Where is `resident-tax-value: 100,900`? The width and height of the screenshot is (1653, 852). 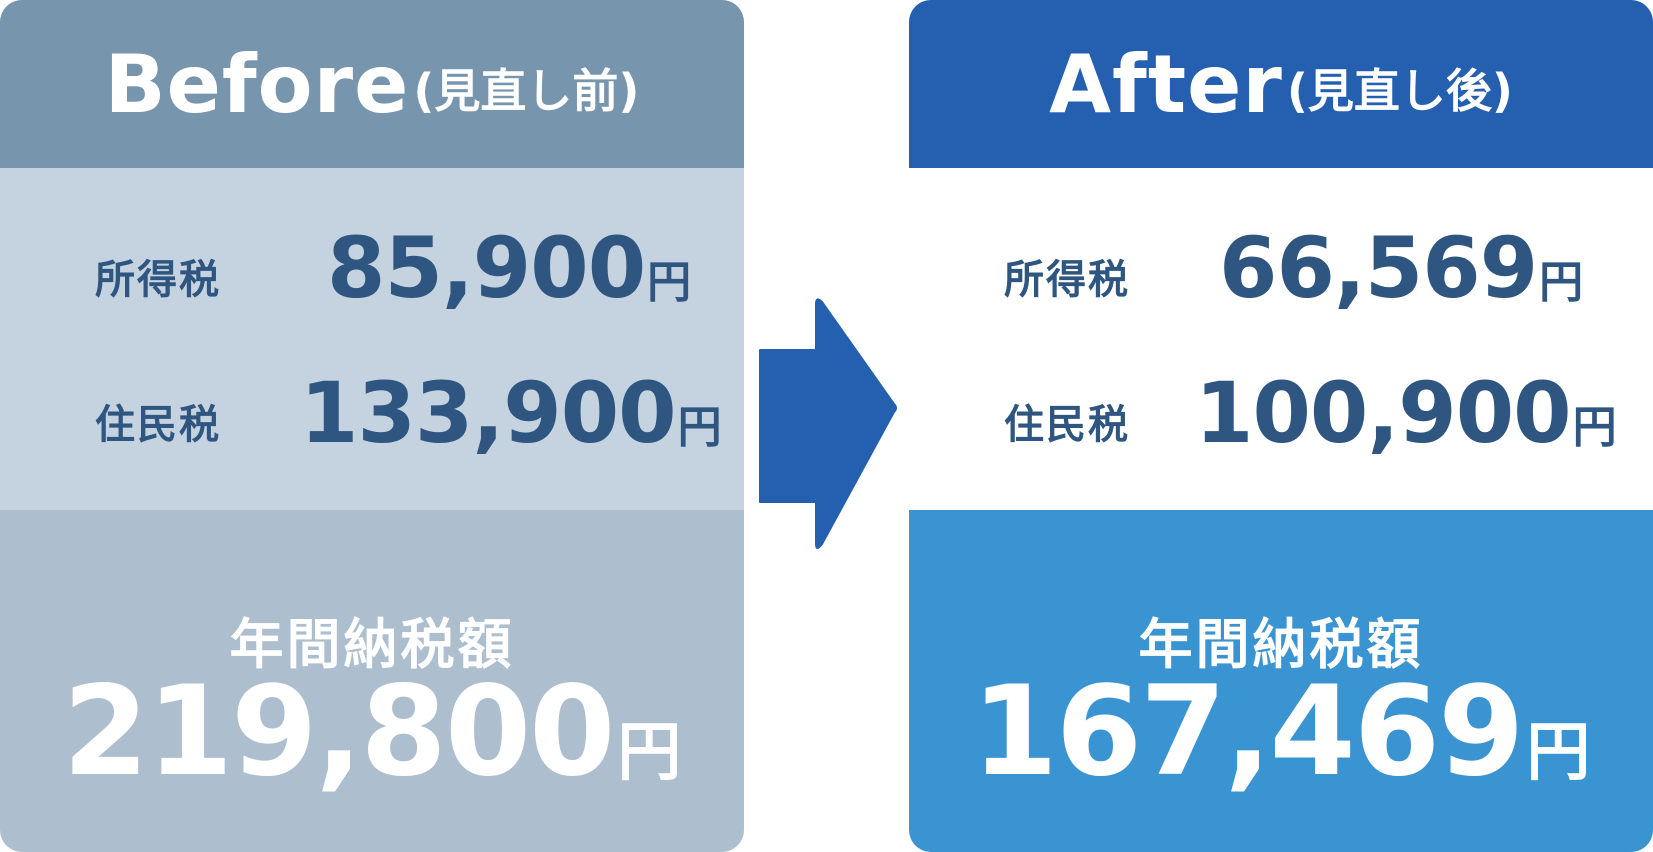
resident-tax-value: 100,900 is located at coordinates (1383, 413).